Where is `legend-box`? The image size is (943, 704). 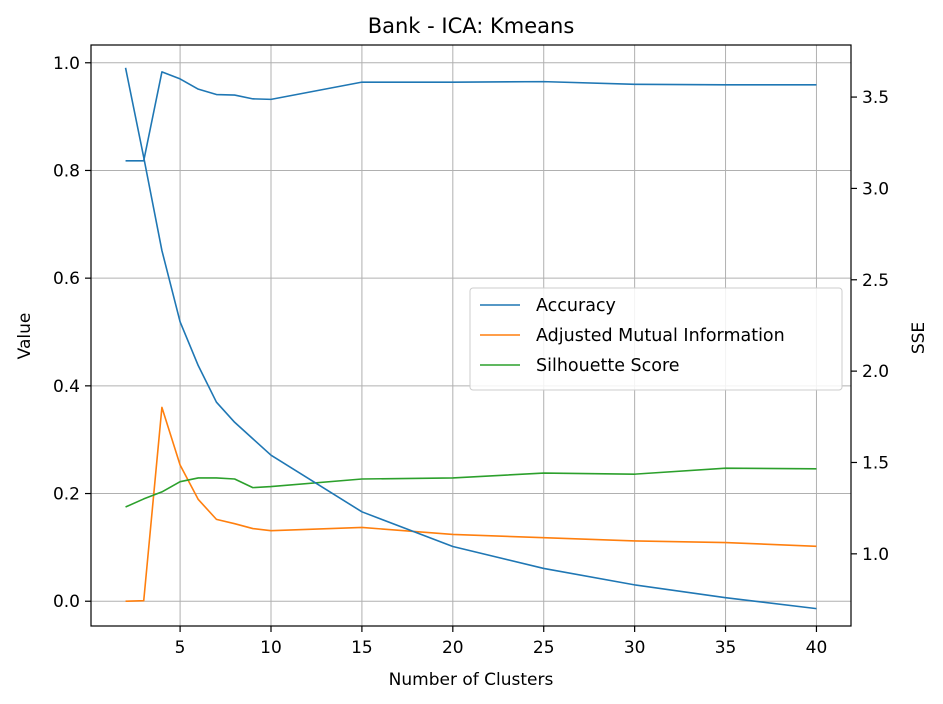
legend-box is located at coordinates (656, 339).